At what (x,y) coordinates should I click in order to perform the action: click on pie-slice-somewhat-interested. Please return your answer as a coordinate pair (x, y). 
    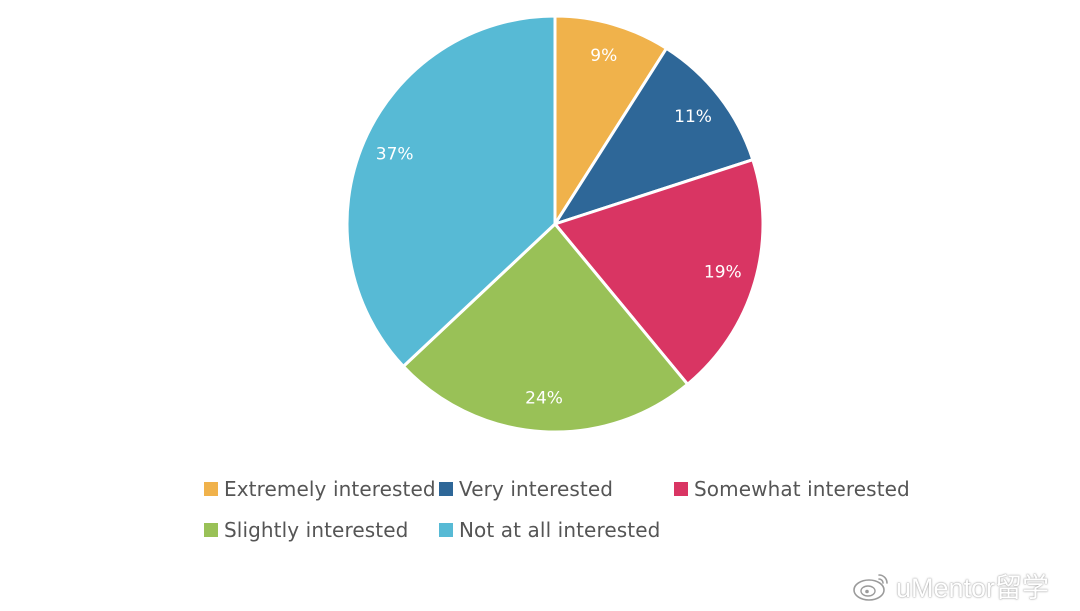
    Looking at the image, I should click on (659, 272).